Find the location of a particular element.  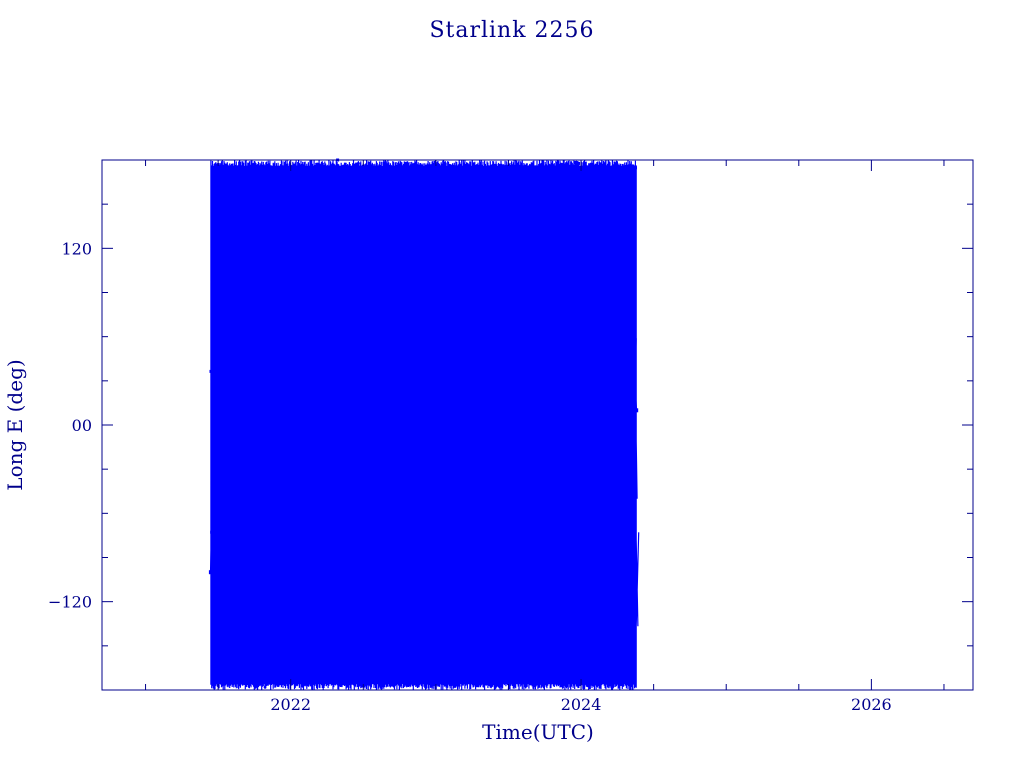

y-tick-label: 120 is located at coordinates (76, 248).